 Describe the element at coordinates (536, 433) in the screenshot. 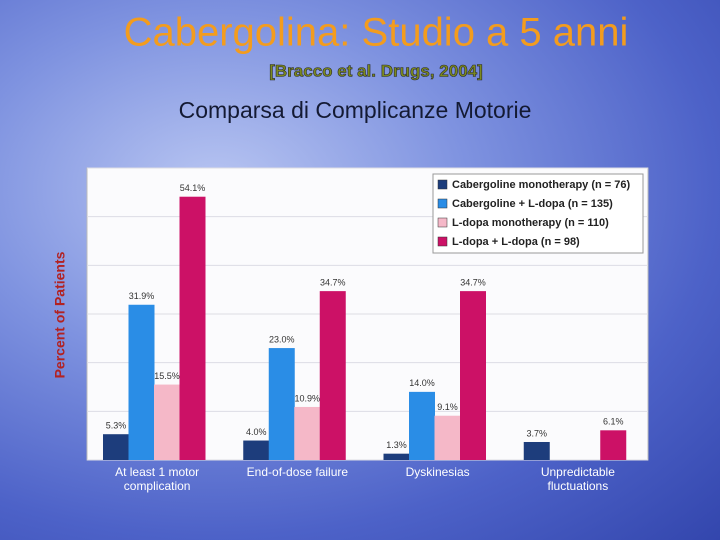

I see `value-label: 3.7%` at that location.